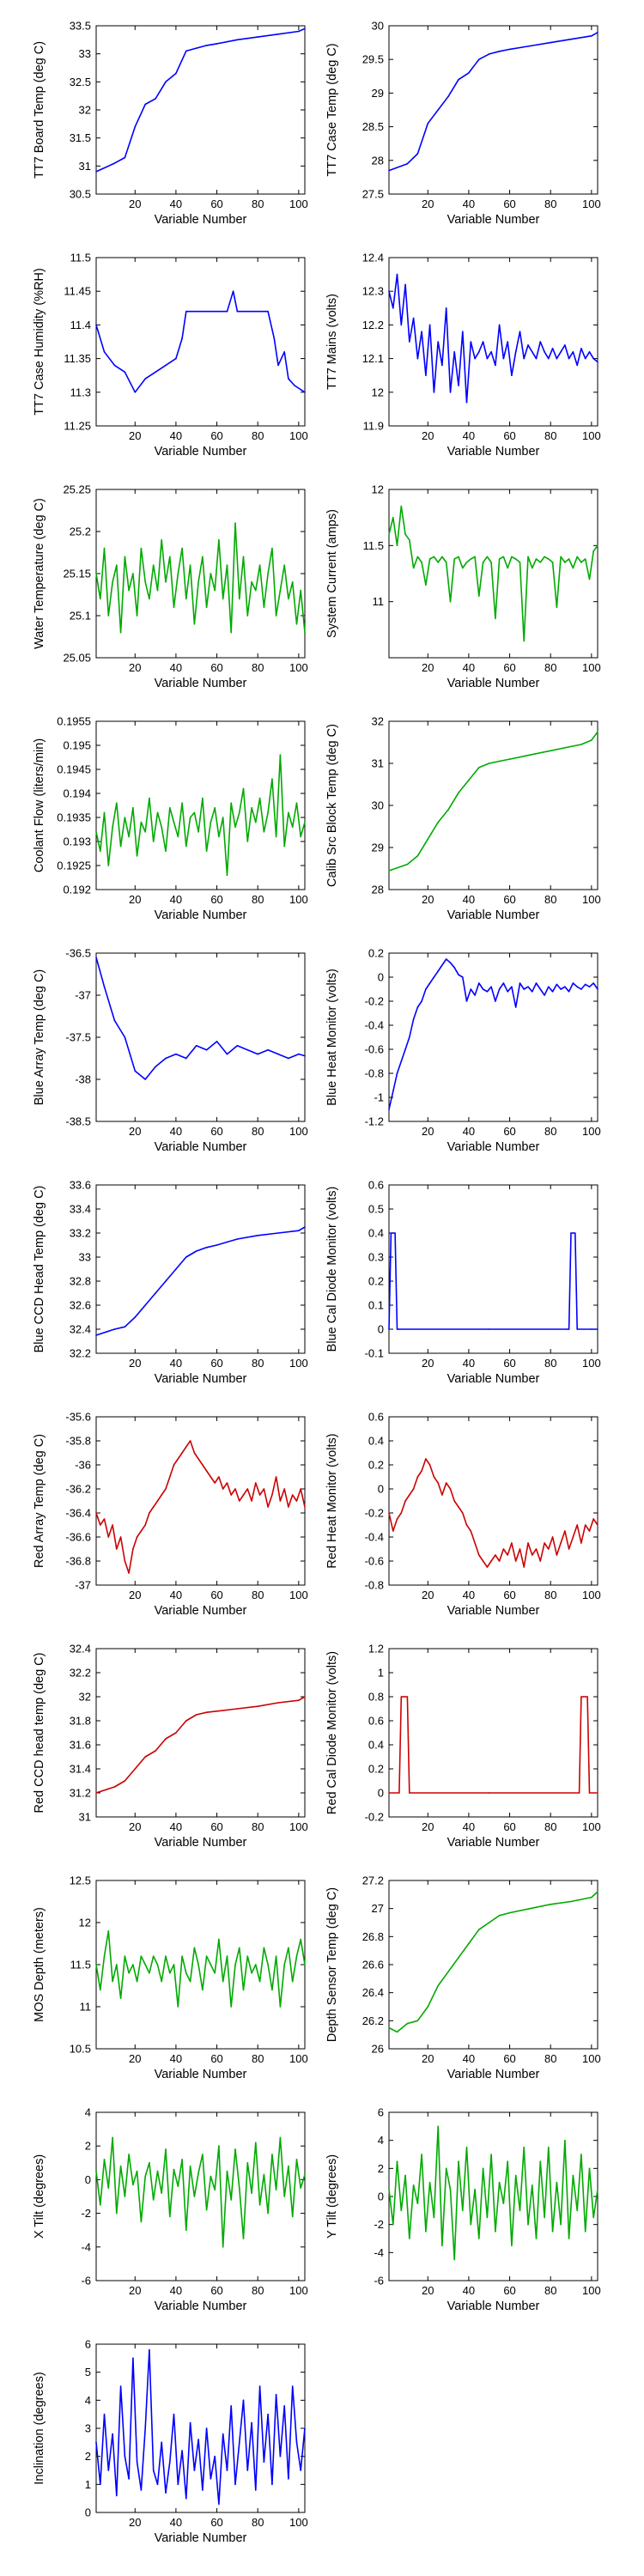  I want to click on y-tick-label: 29, so click(378, 93).